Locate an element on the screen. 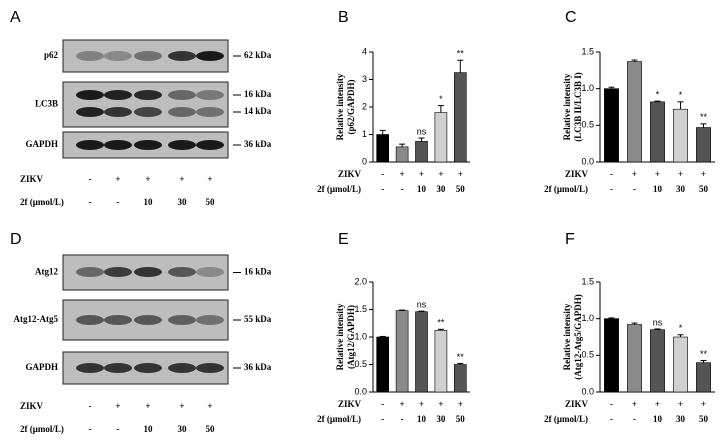 The height and width of the screenshot is (440, 727). protein-label: GAPDH is located at coordinates (42, 144).